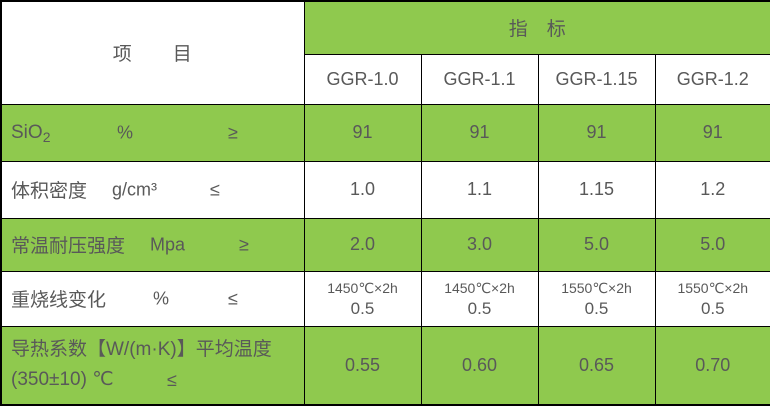  What do you see at coordinates (596, 189) in the screenshot?
I see `value-cell: 1.15` at bounding box center [596, 189].